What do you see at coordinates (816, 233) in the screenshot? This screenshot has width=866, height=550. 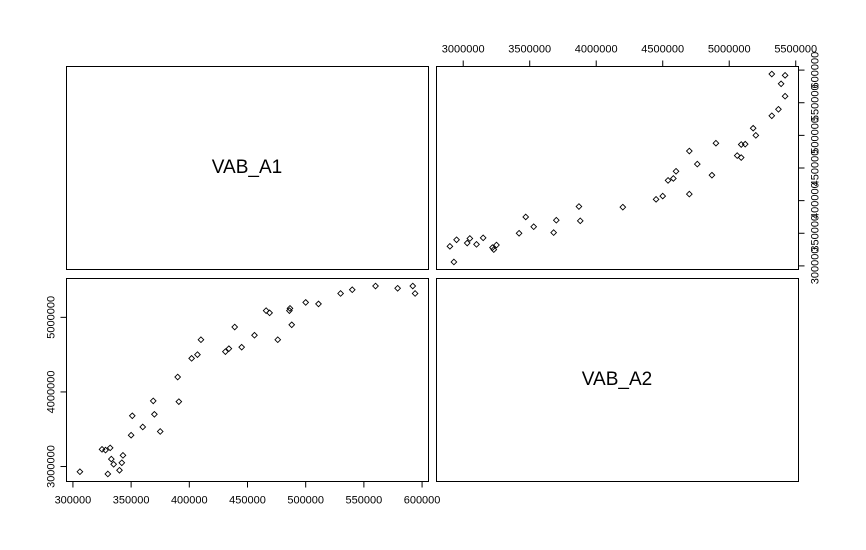 I see `right-tick-label: 350000` at bounding box center [816, 233].